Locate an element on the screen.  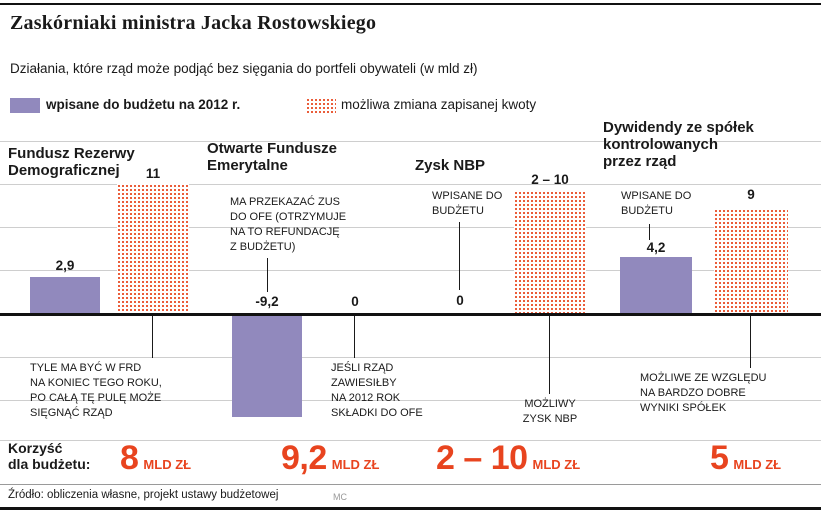
leader-frd is located at coordinates (152, 337).